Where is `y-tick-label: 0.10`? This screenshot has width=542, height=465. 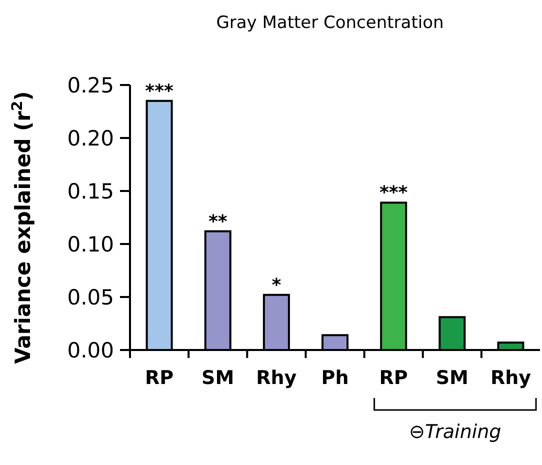 y-tick-label: 0.10 is located at coordinates (90, 244).